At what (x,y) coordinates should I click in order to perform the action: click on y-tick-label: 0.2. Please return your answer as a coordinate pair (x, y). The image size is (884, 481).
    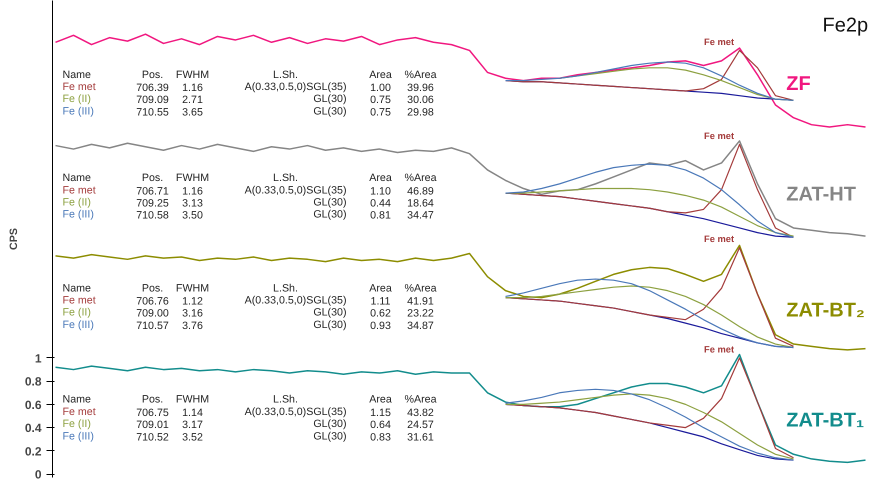
    Looking at the image, I should click on (33, 451).